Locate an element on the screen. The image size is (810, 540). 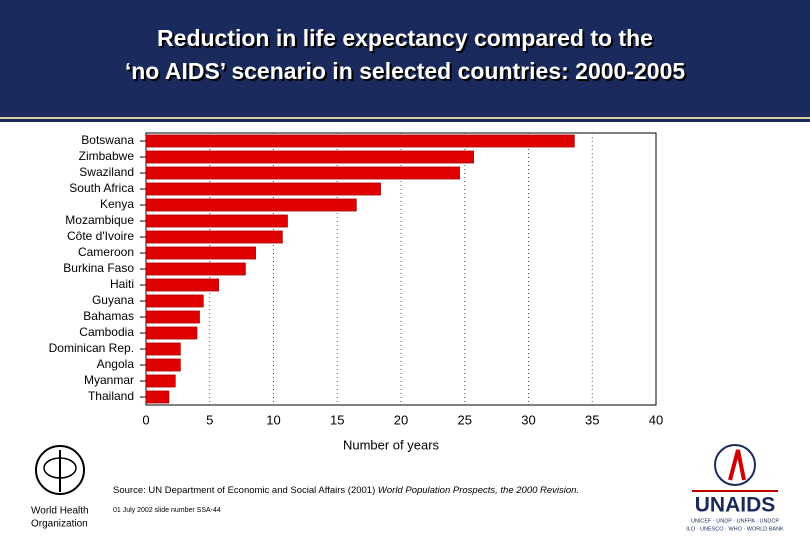
y-tick-label: Swaziland is located at coordinates (106, 172).